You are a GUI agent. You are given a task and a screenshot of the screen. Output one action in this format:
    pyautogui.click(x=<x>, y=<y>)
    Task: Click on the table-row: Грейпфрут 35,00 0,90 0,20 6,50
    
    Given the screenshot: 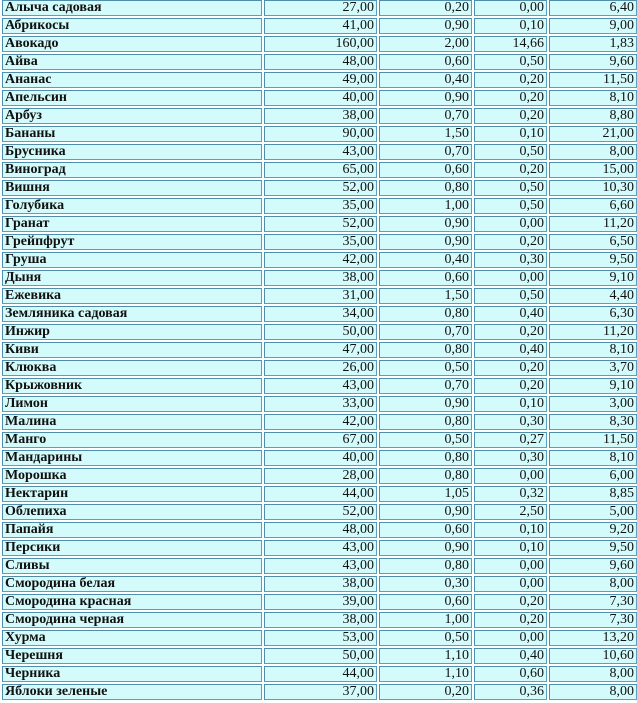 What is the action you would take?
    pyautogui.click(x=319, y=242)
    